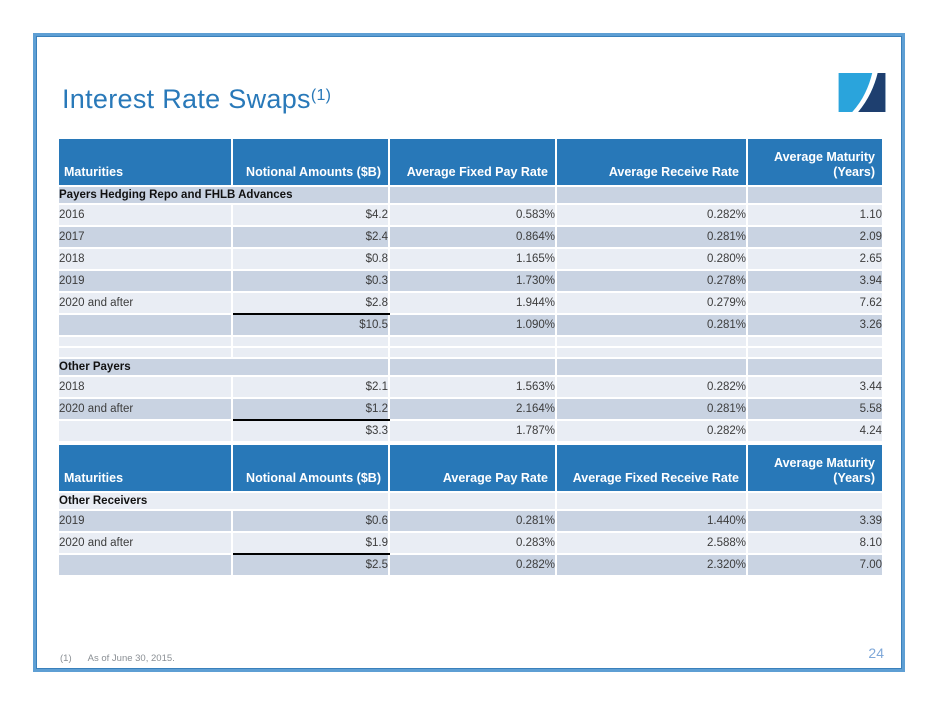  Describe the element at coordinates (814, 565) in the screenshot. I see `cell-avg-maturity-total: 7.00` at that location.